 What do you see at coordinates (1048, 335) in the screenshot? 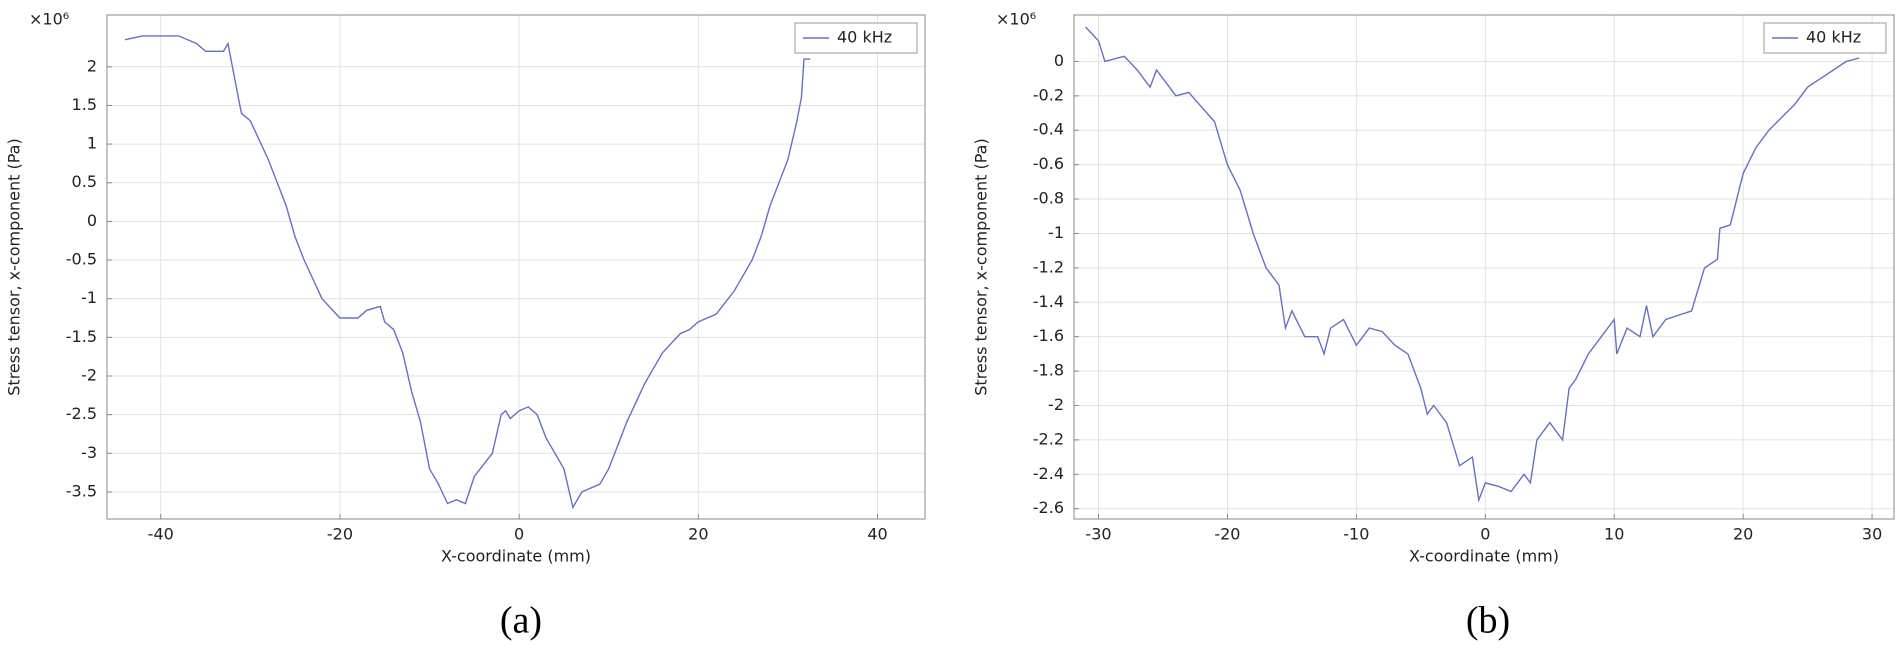
I see `y-tick-label: -1.6` at bounding box center [1048, 335].